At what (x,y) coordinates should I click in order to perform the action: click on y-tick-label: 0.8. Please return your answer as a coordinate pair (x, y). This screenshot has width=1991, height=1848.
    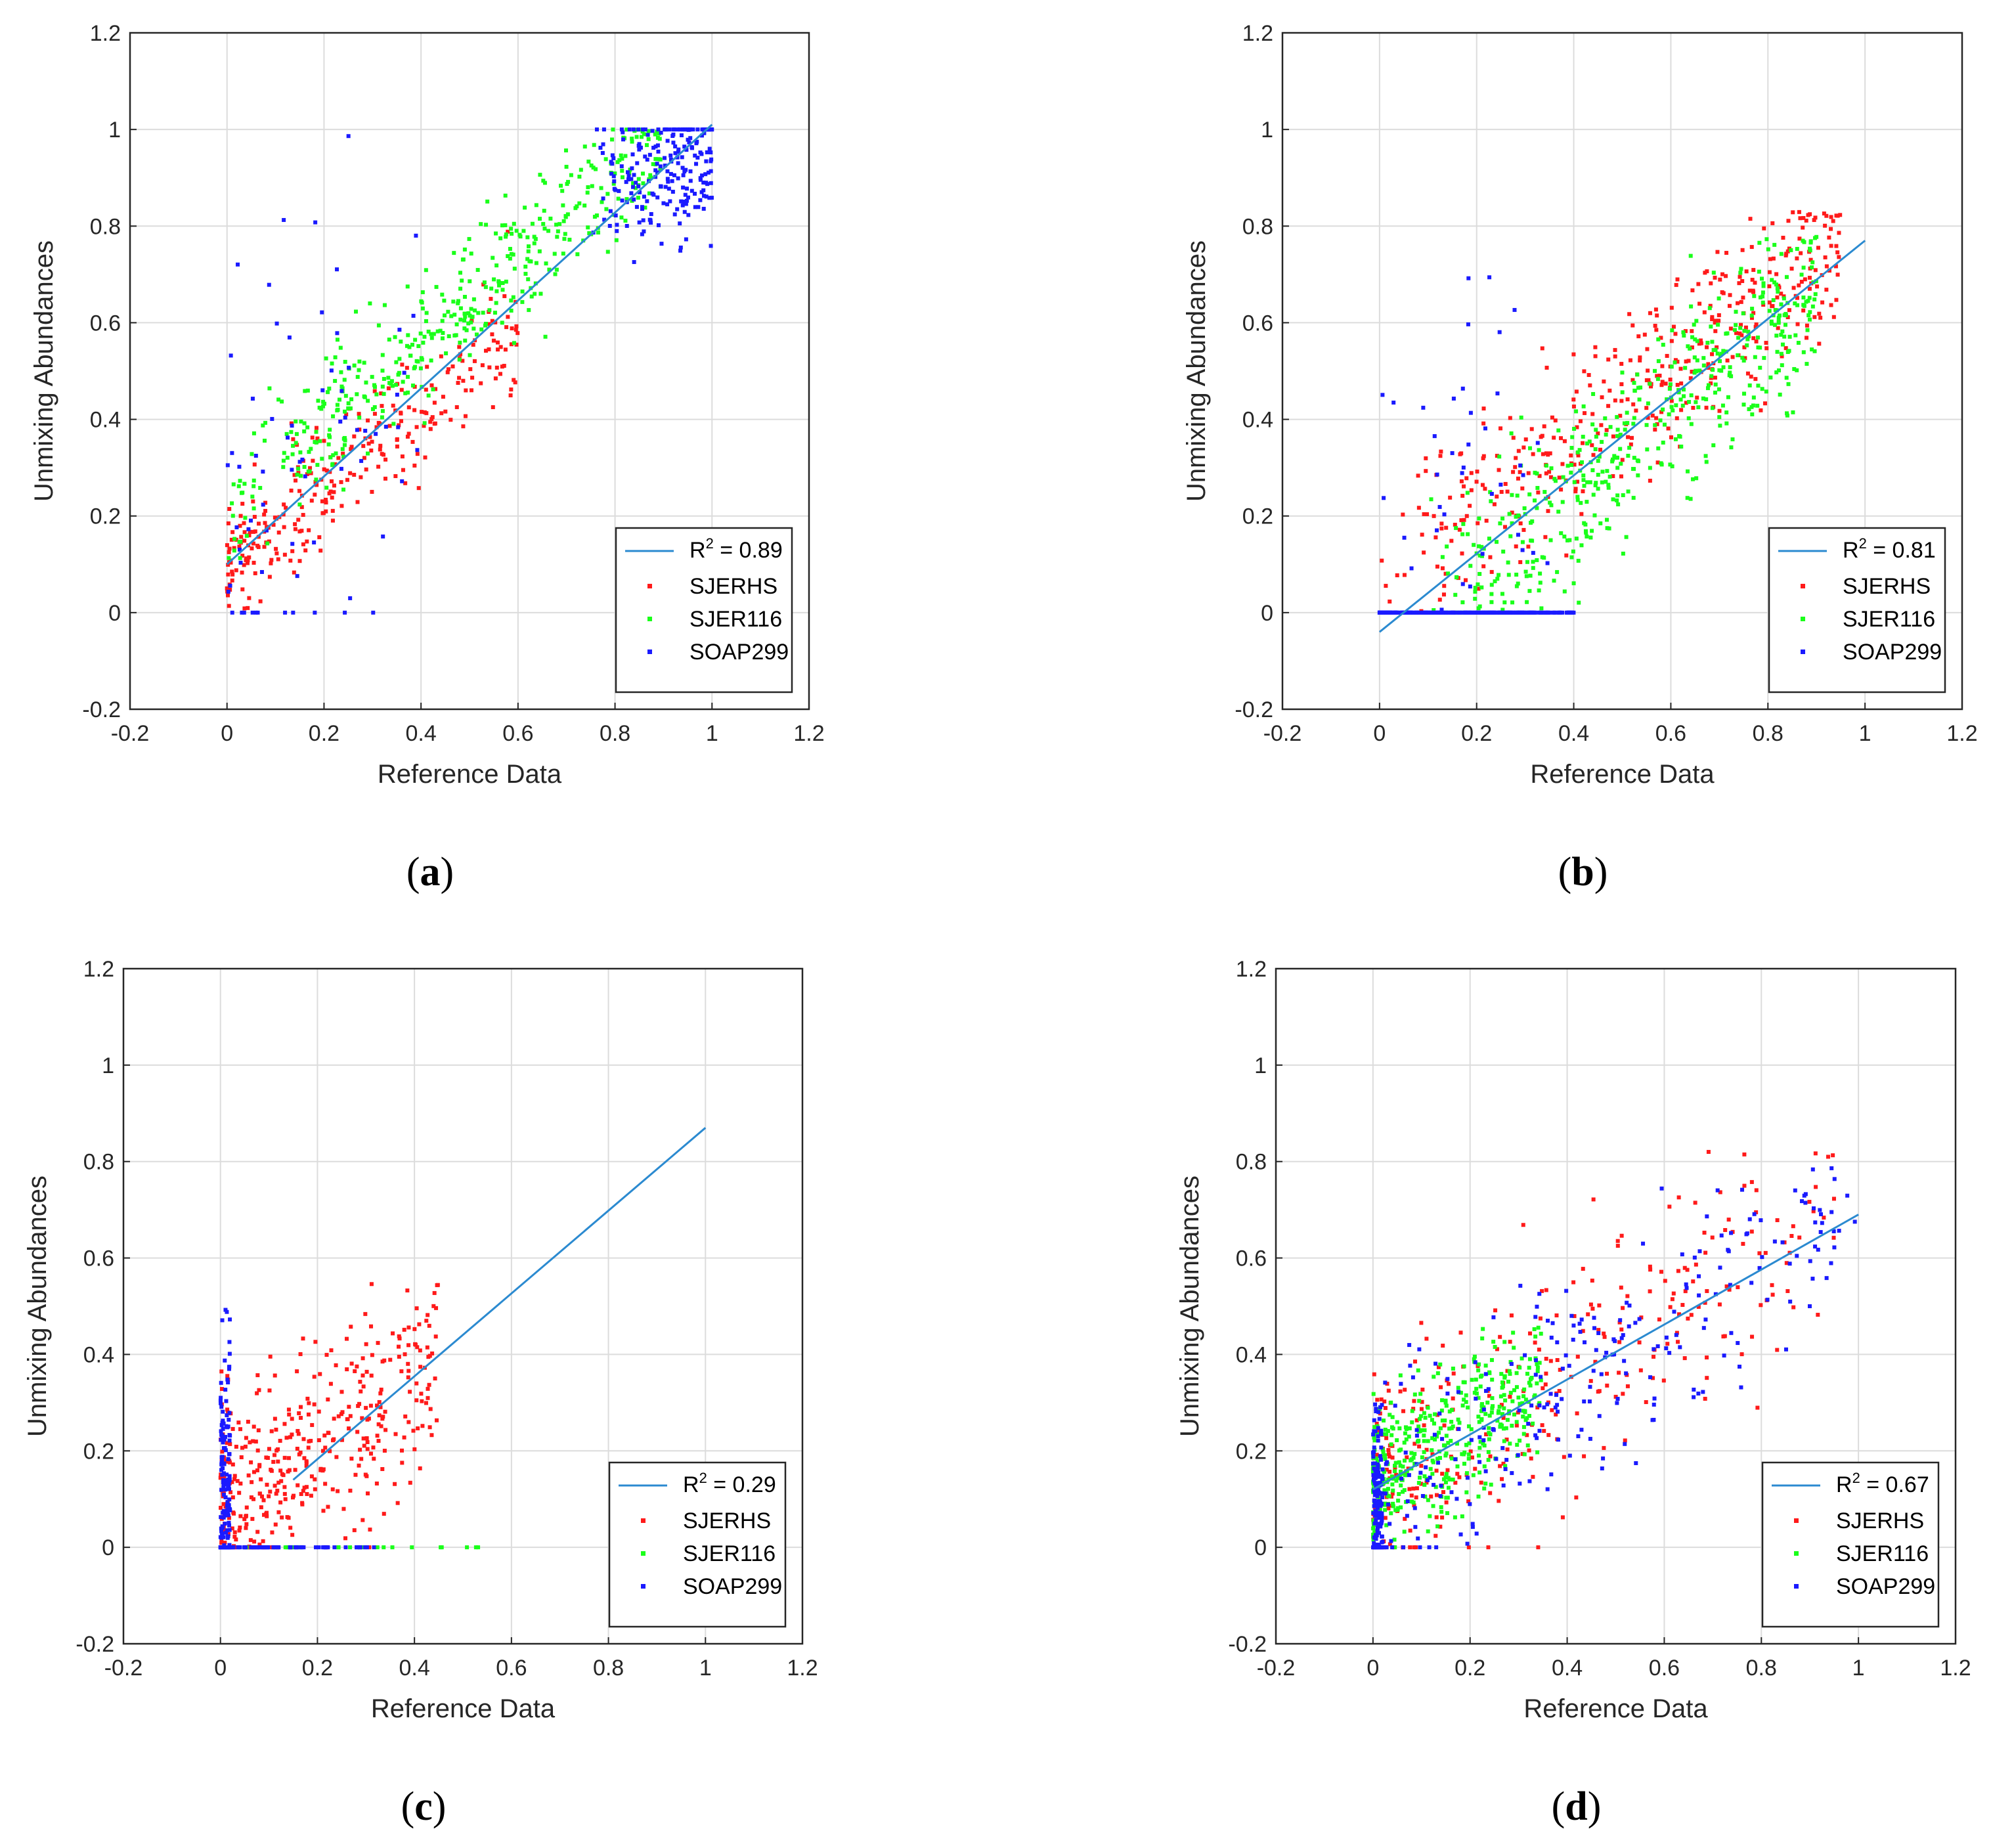
    Looking at the image, I should click on (1251, 1162).